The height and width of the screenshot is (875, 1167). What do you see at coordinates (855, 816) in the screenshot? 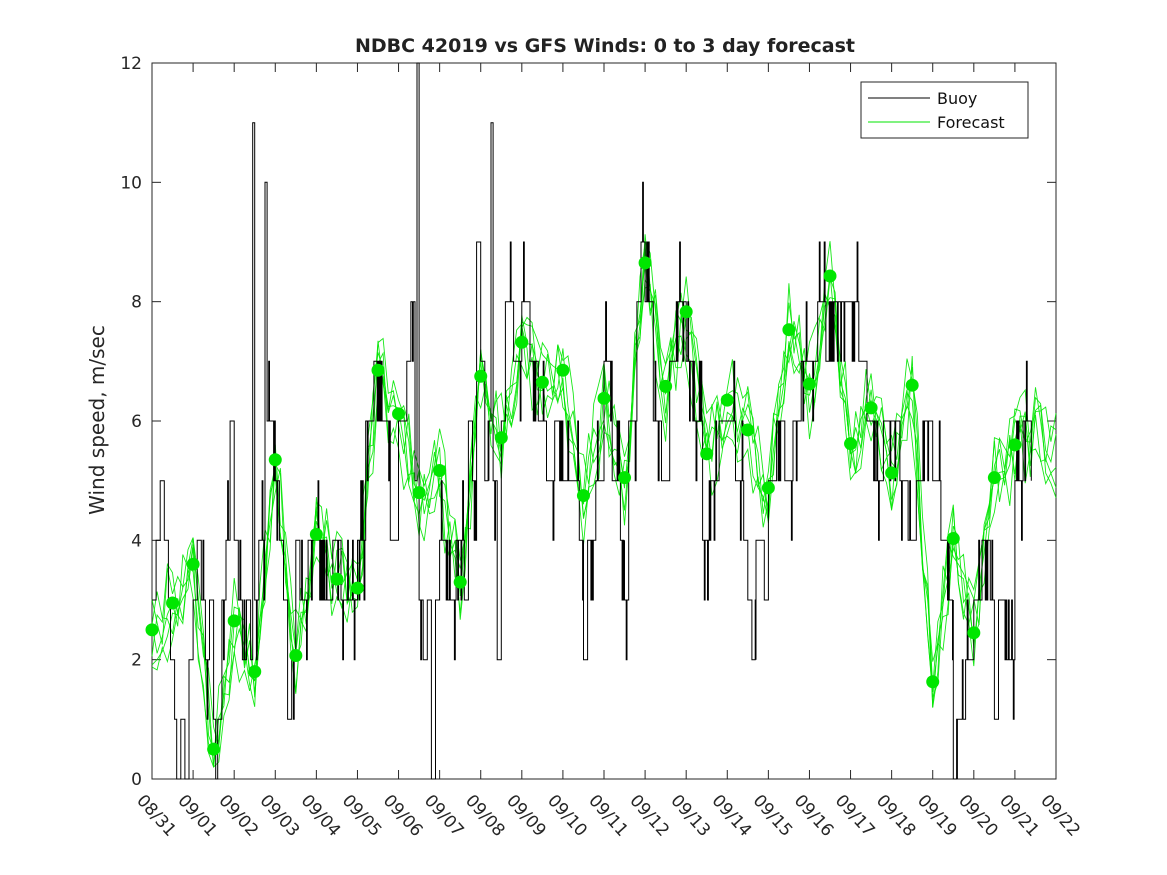
I see `x-tick-label: 09/17` at bounding box center [855, 816].